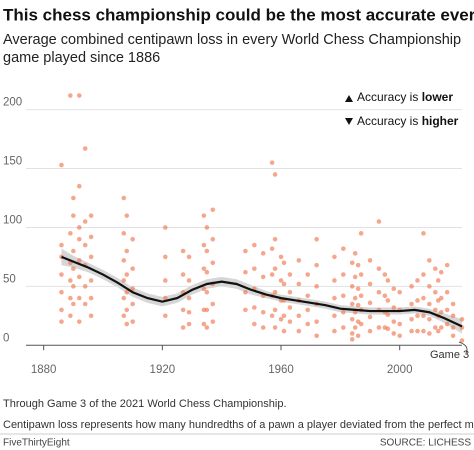  Describe the element at coordinates (12, 103) in the screenshot. I see `y-tick-label: 200` at that location.